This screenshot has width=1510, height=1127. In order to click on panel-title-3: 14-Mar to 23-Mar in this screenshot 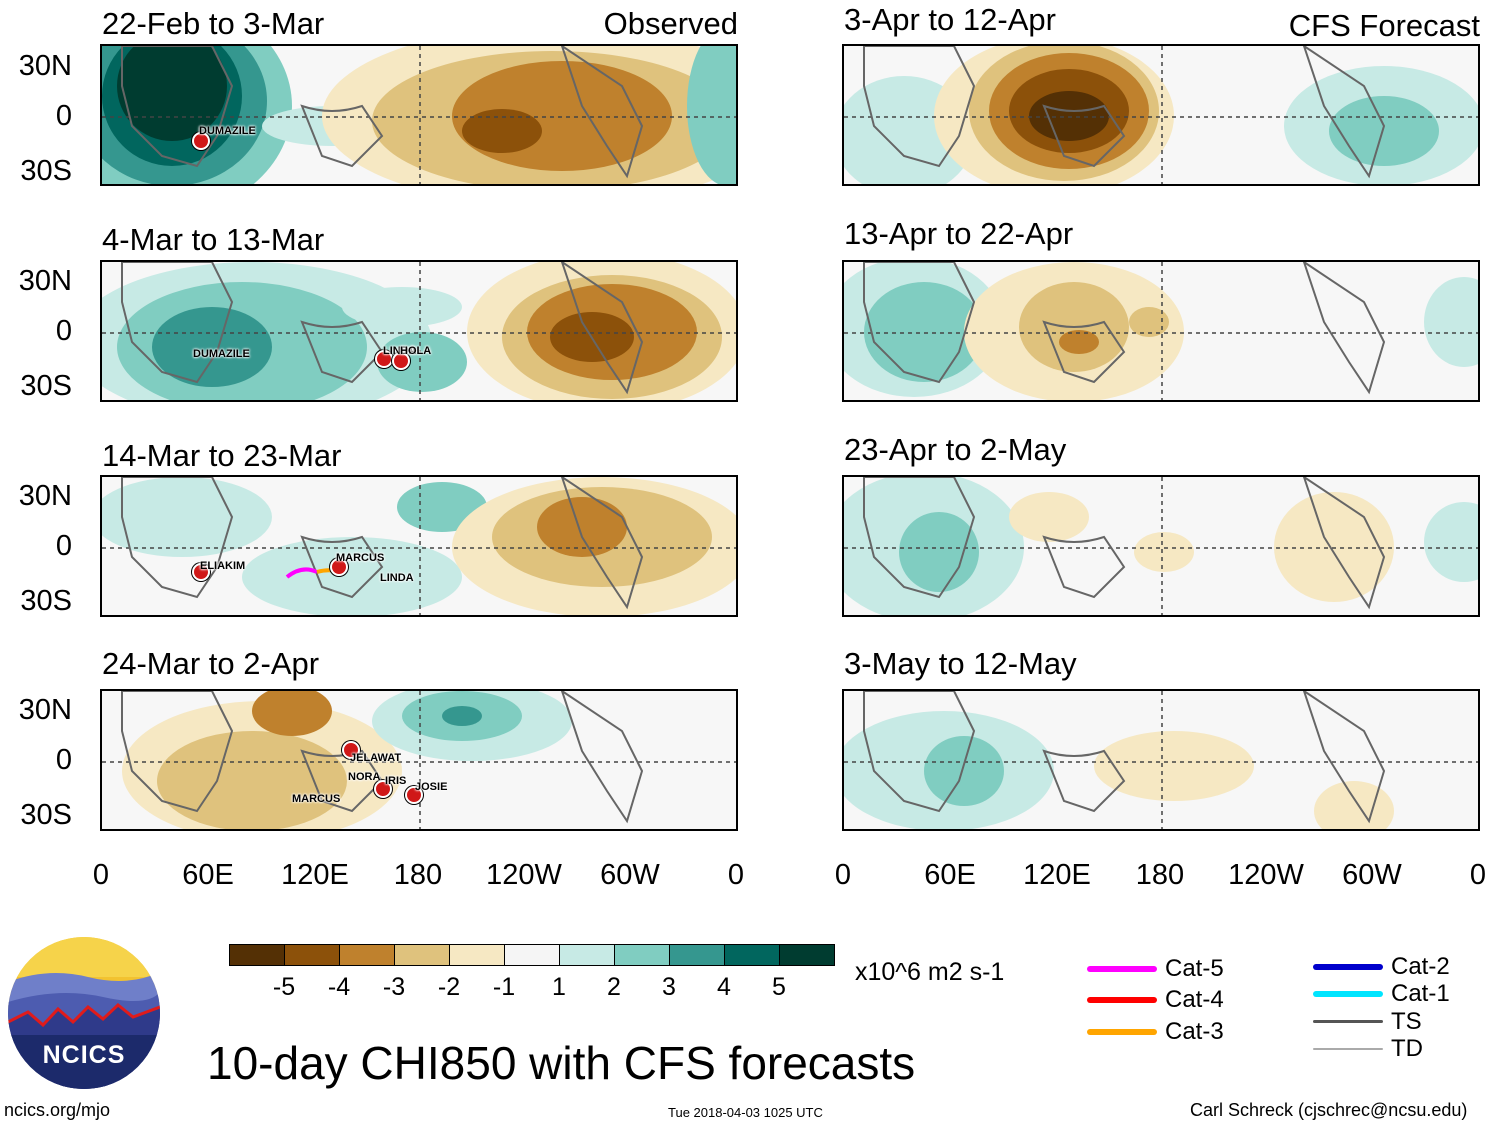, I will do `click(222, 455)`.